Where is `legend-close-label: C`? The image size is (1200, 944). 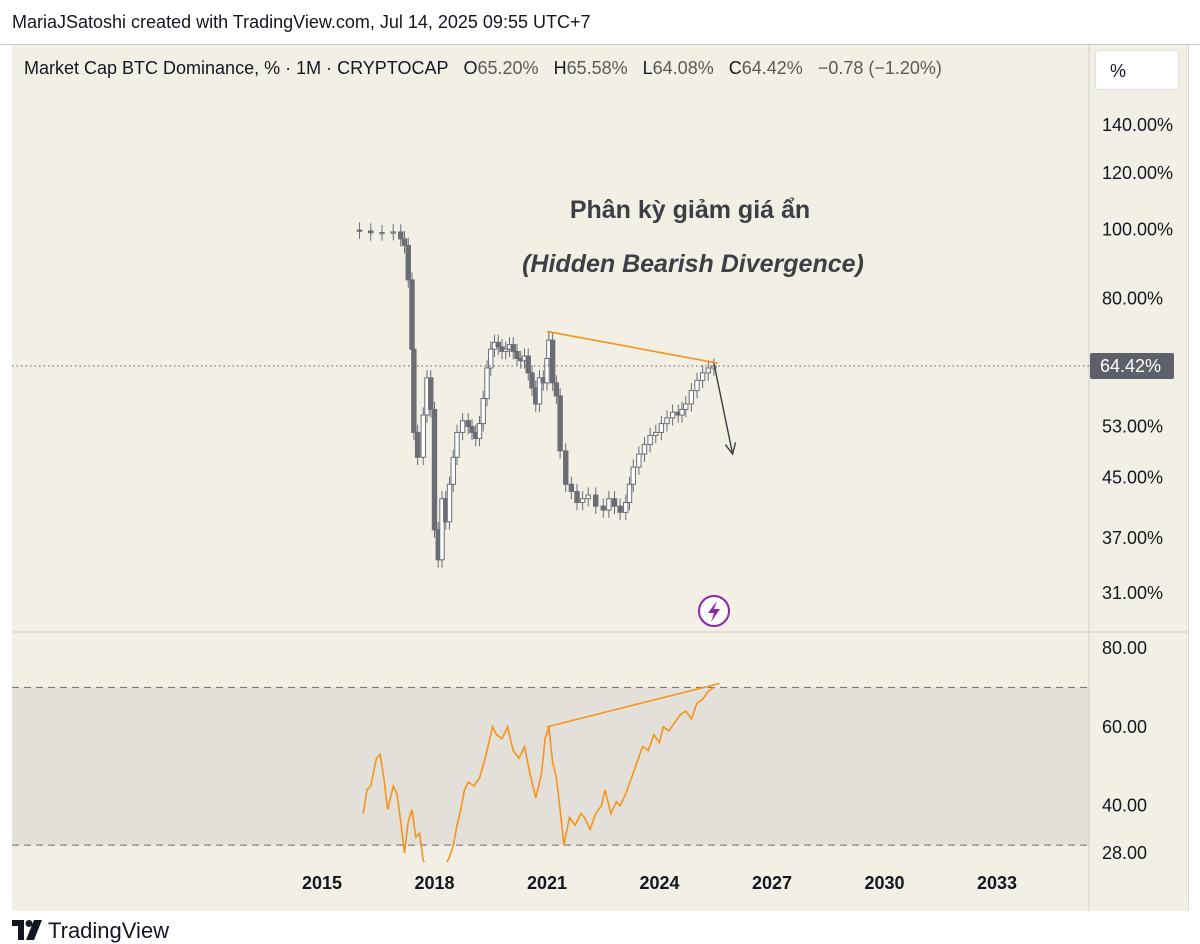
legend-close-label: C is located at coordinates (735, 68).